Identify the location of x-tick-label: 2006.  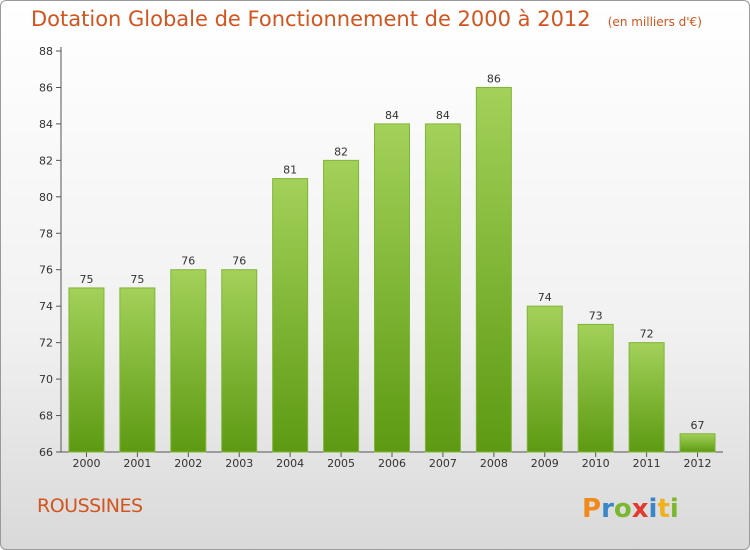
(392, 463).